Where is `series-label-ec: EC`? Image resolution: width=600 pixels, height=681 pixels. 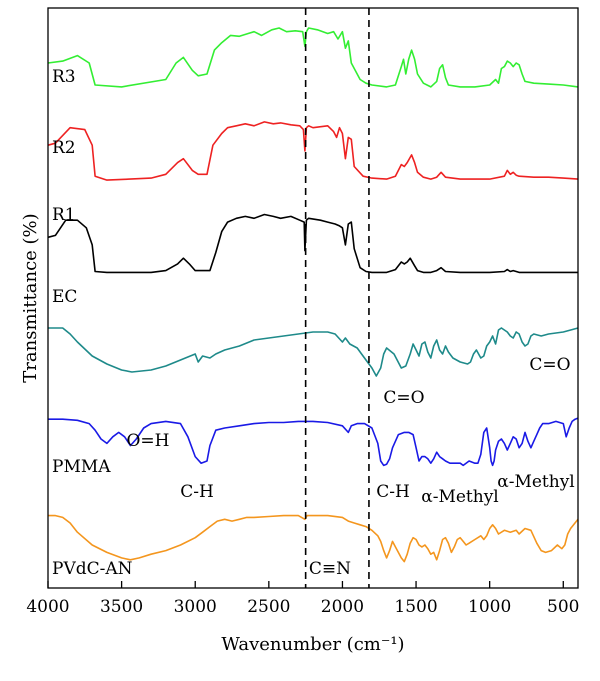 series-label-ec: EC is located at coordinates (64, 297).